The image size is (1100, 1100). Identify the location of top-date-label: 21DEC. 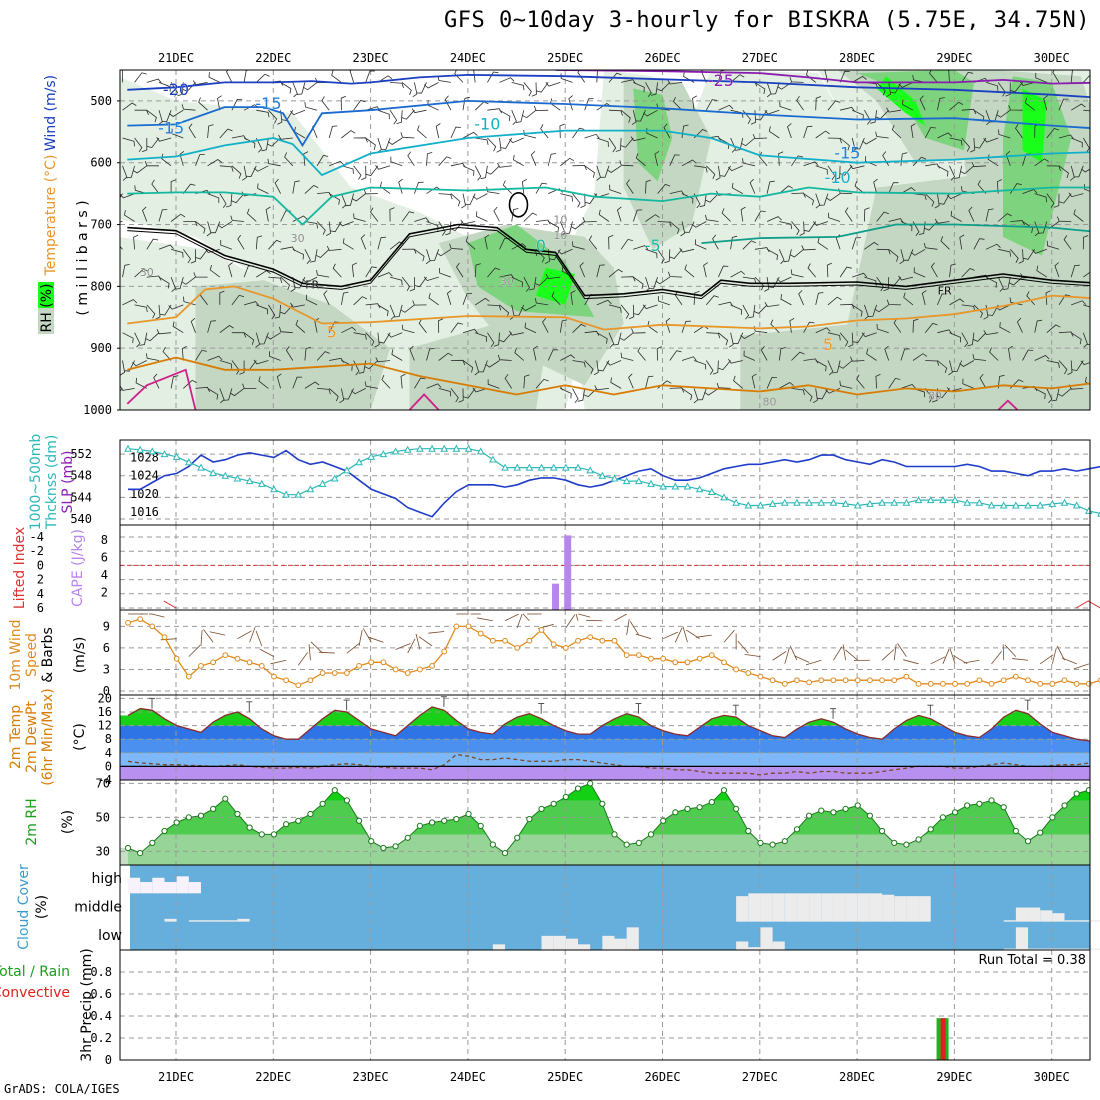
(176, 58).